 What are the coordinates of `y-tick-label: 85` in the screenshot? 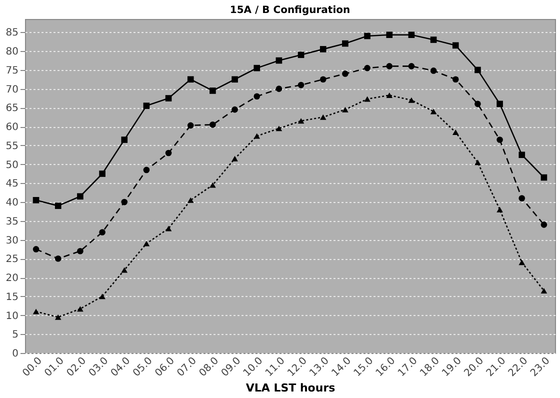 It's located at (12, 33).